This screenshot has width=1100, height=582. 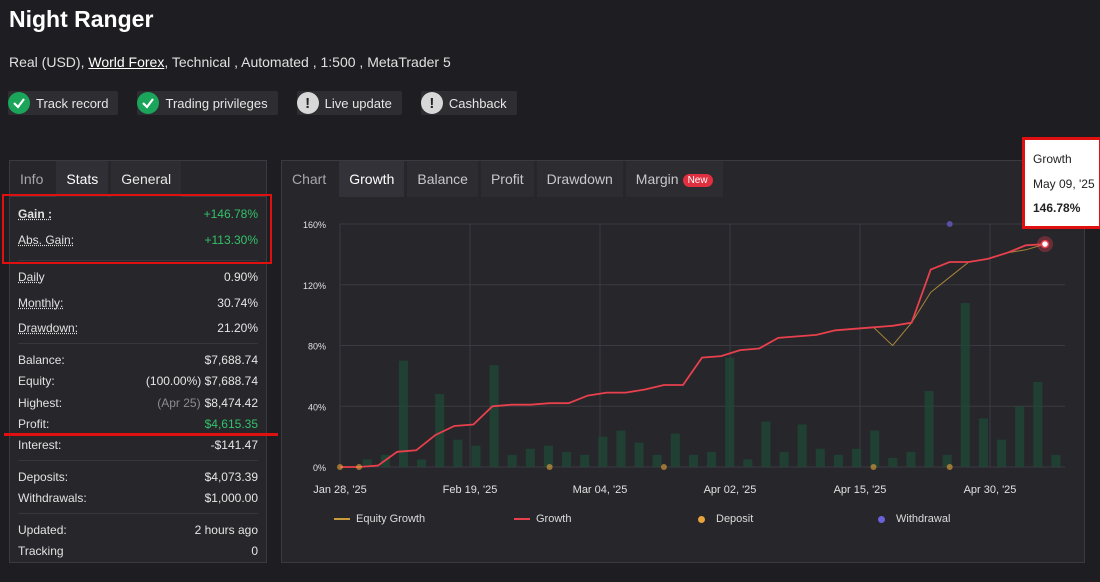 I want to click on tab-margin: Margin New, so click(x=674, y=179).